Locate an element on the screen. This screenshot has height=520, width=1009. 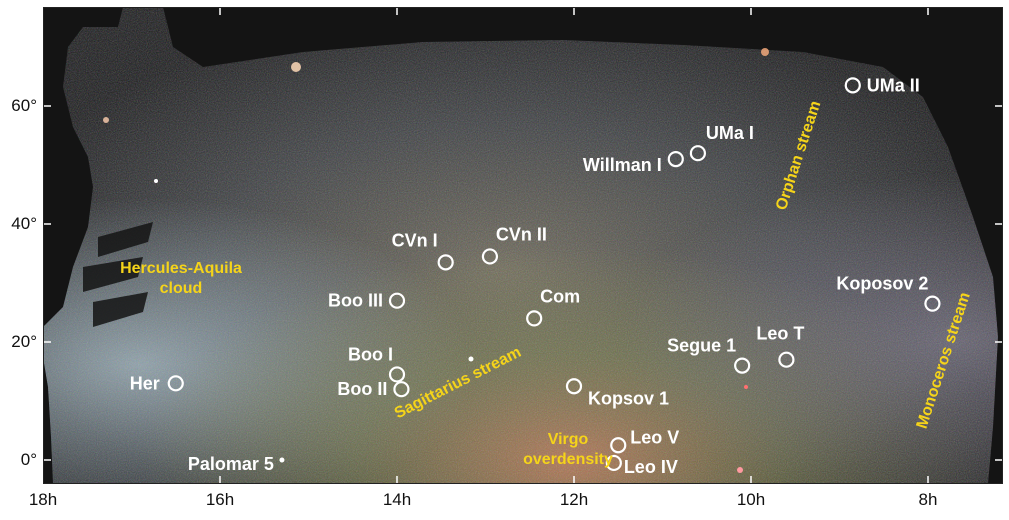
stream-label: Hercules-Aquila cloud is located at coordinates (181, 278).